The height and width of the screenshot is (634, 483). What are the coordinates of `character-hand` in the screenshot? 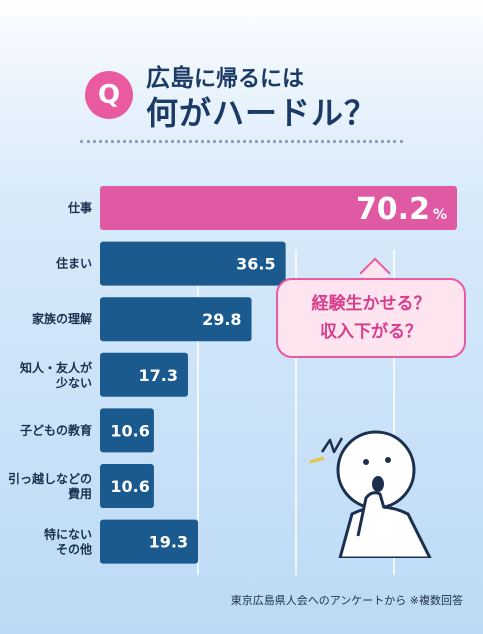 It's located at (371, 514).